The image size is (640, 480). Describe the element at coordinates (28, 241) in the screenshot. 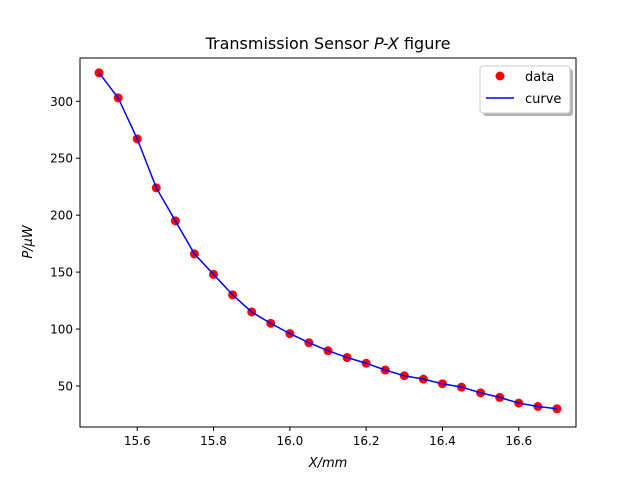

I see `y-axis-label: P/μW` at that location.